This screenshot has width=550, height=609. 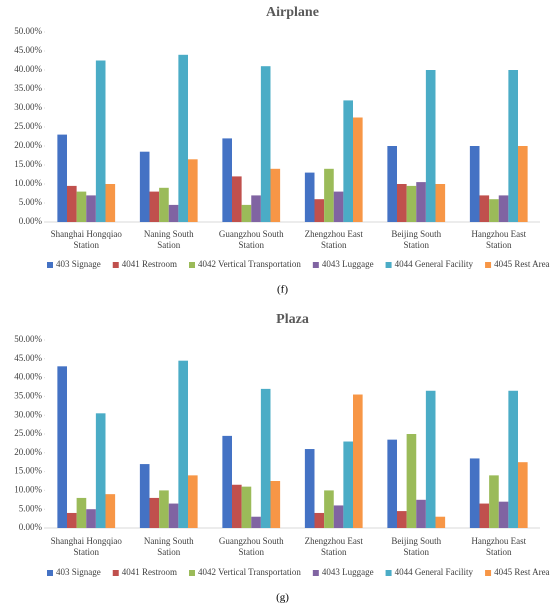 I want to click on y-tick-label: 20.00%, so click(x=28, y=452).